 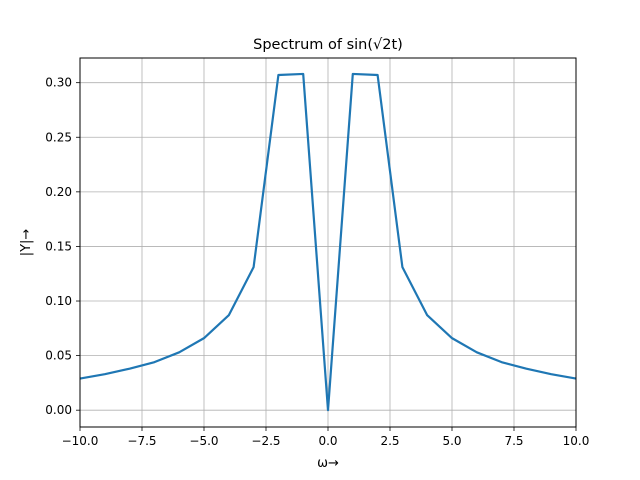 What do you see at coordinates (58, 410) in the screenshot?
I see `y-tick-label: 0.00` at bounding box center [58, 410].